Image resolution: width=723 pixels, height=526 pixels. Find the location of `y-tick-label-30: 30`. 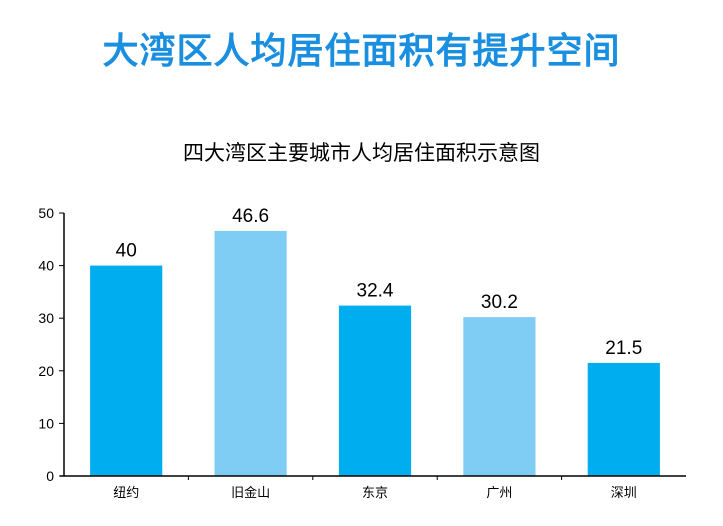

y-tick-label-30: 30 is located at coordinates (46, 318).